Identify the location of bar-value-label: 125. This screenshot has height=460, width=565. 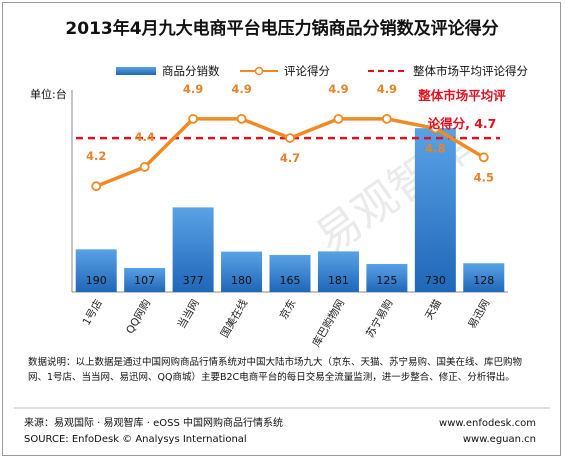
(386, 280).